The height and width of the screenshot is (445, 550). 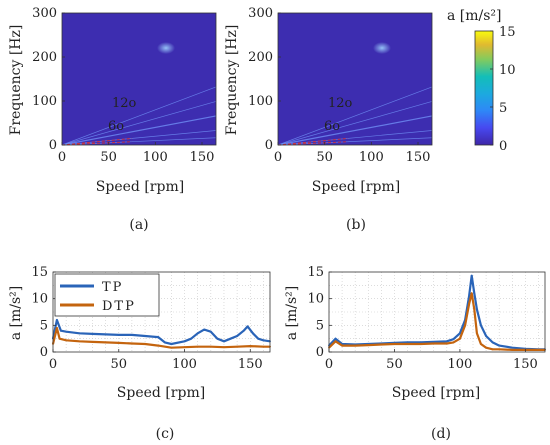 I want to click on colorbar-tick-label: 10, so click(x=507, y=70).